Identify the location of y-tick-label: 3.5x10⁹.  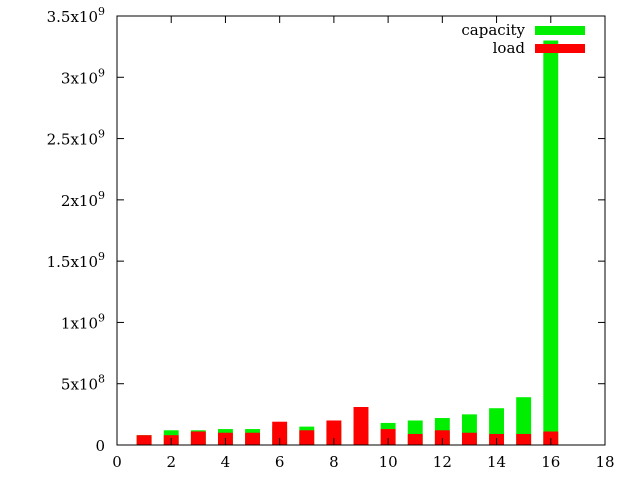
(76, 15).